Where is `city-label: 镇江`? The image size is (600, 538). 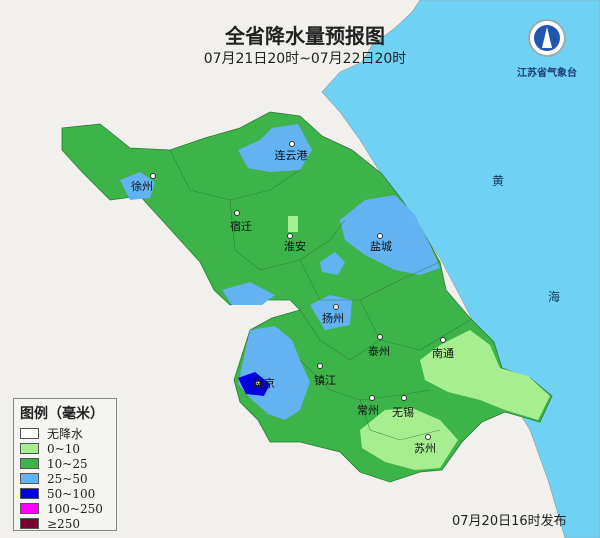
city-label: 镇江 is located at coordinates (325, 380).